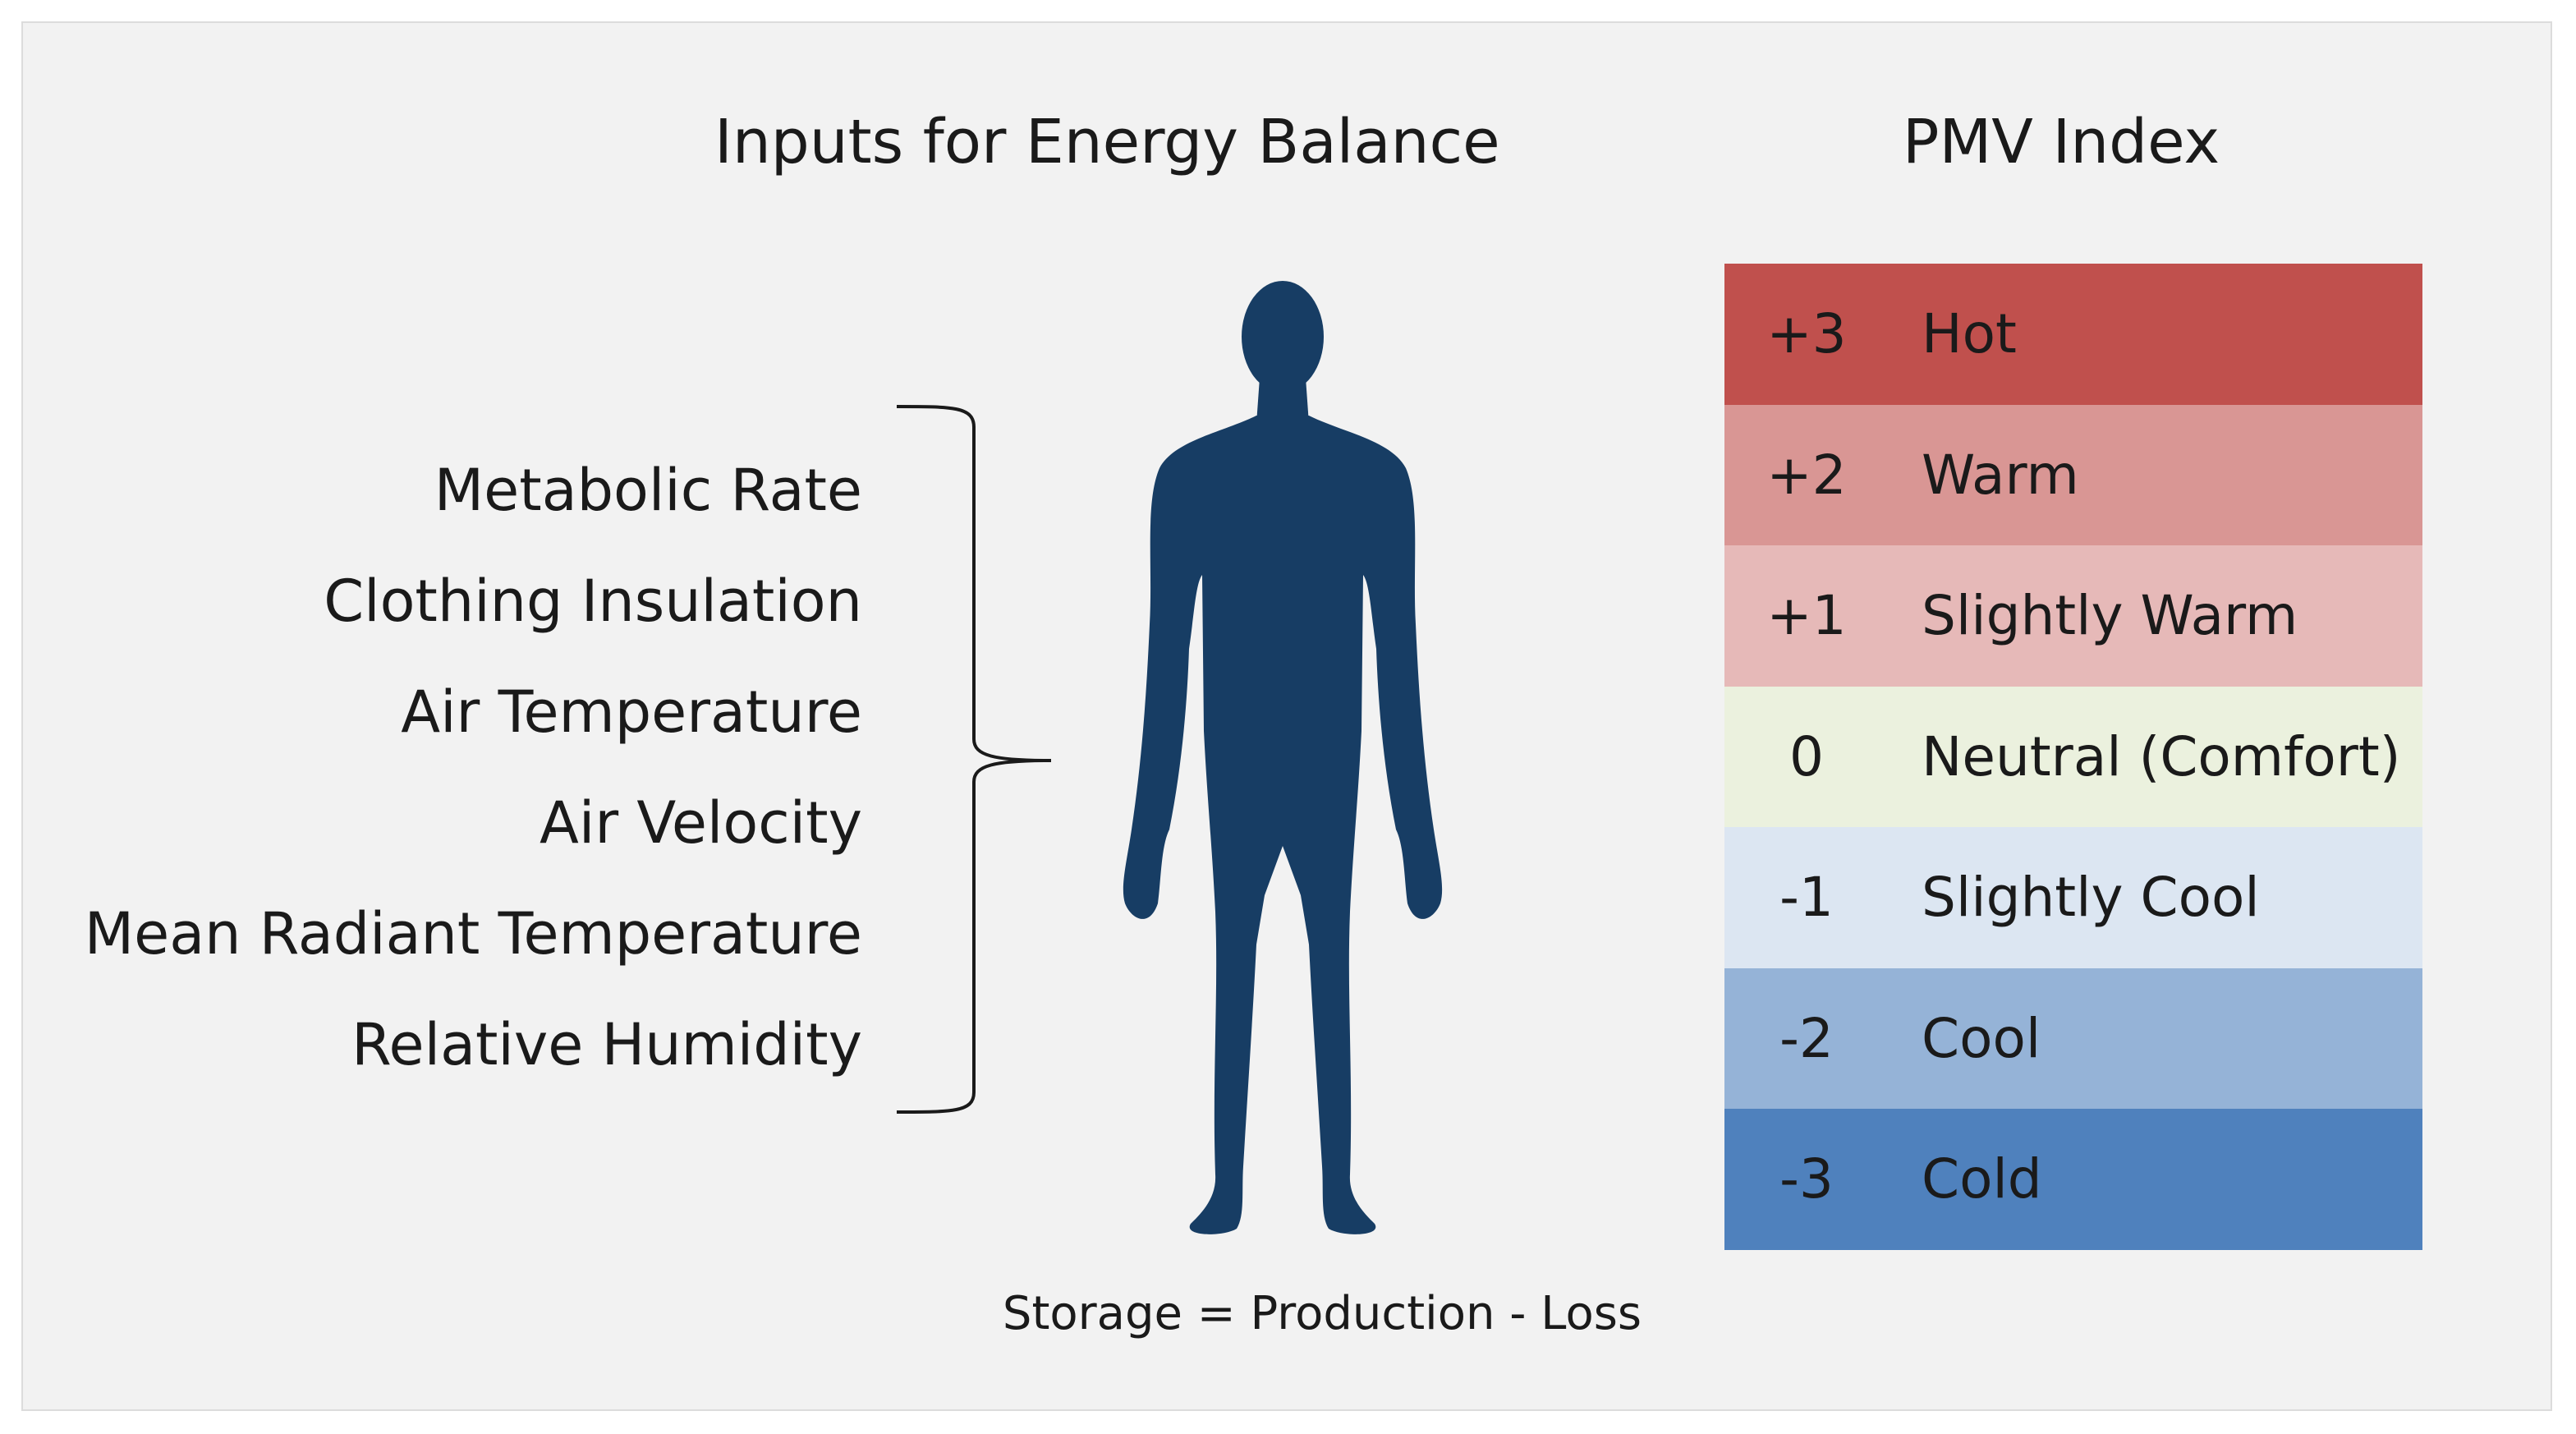 The image size is (2576, 1434). Describe the element at coordinates (1806, 616) in the screenshot. I see `pmv-value: +1` at that location.